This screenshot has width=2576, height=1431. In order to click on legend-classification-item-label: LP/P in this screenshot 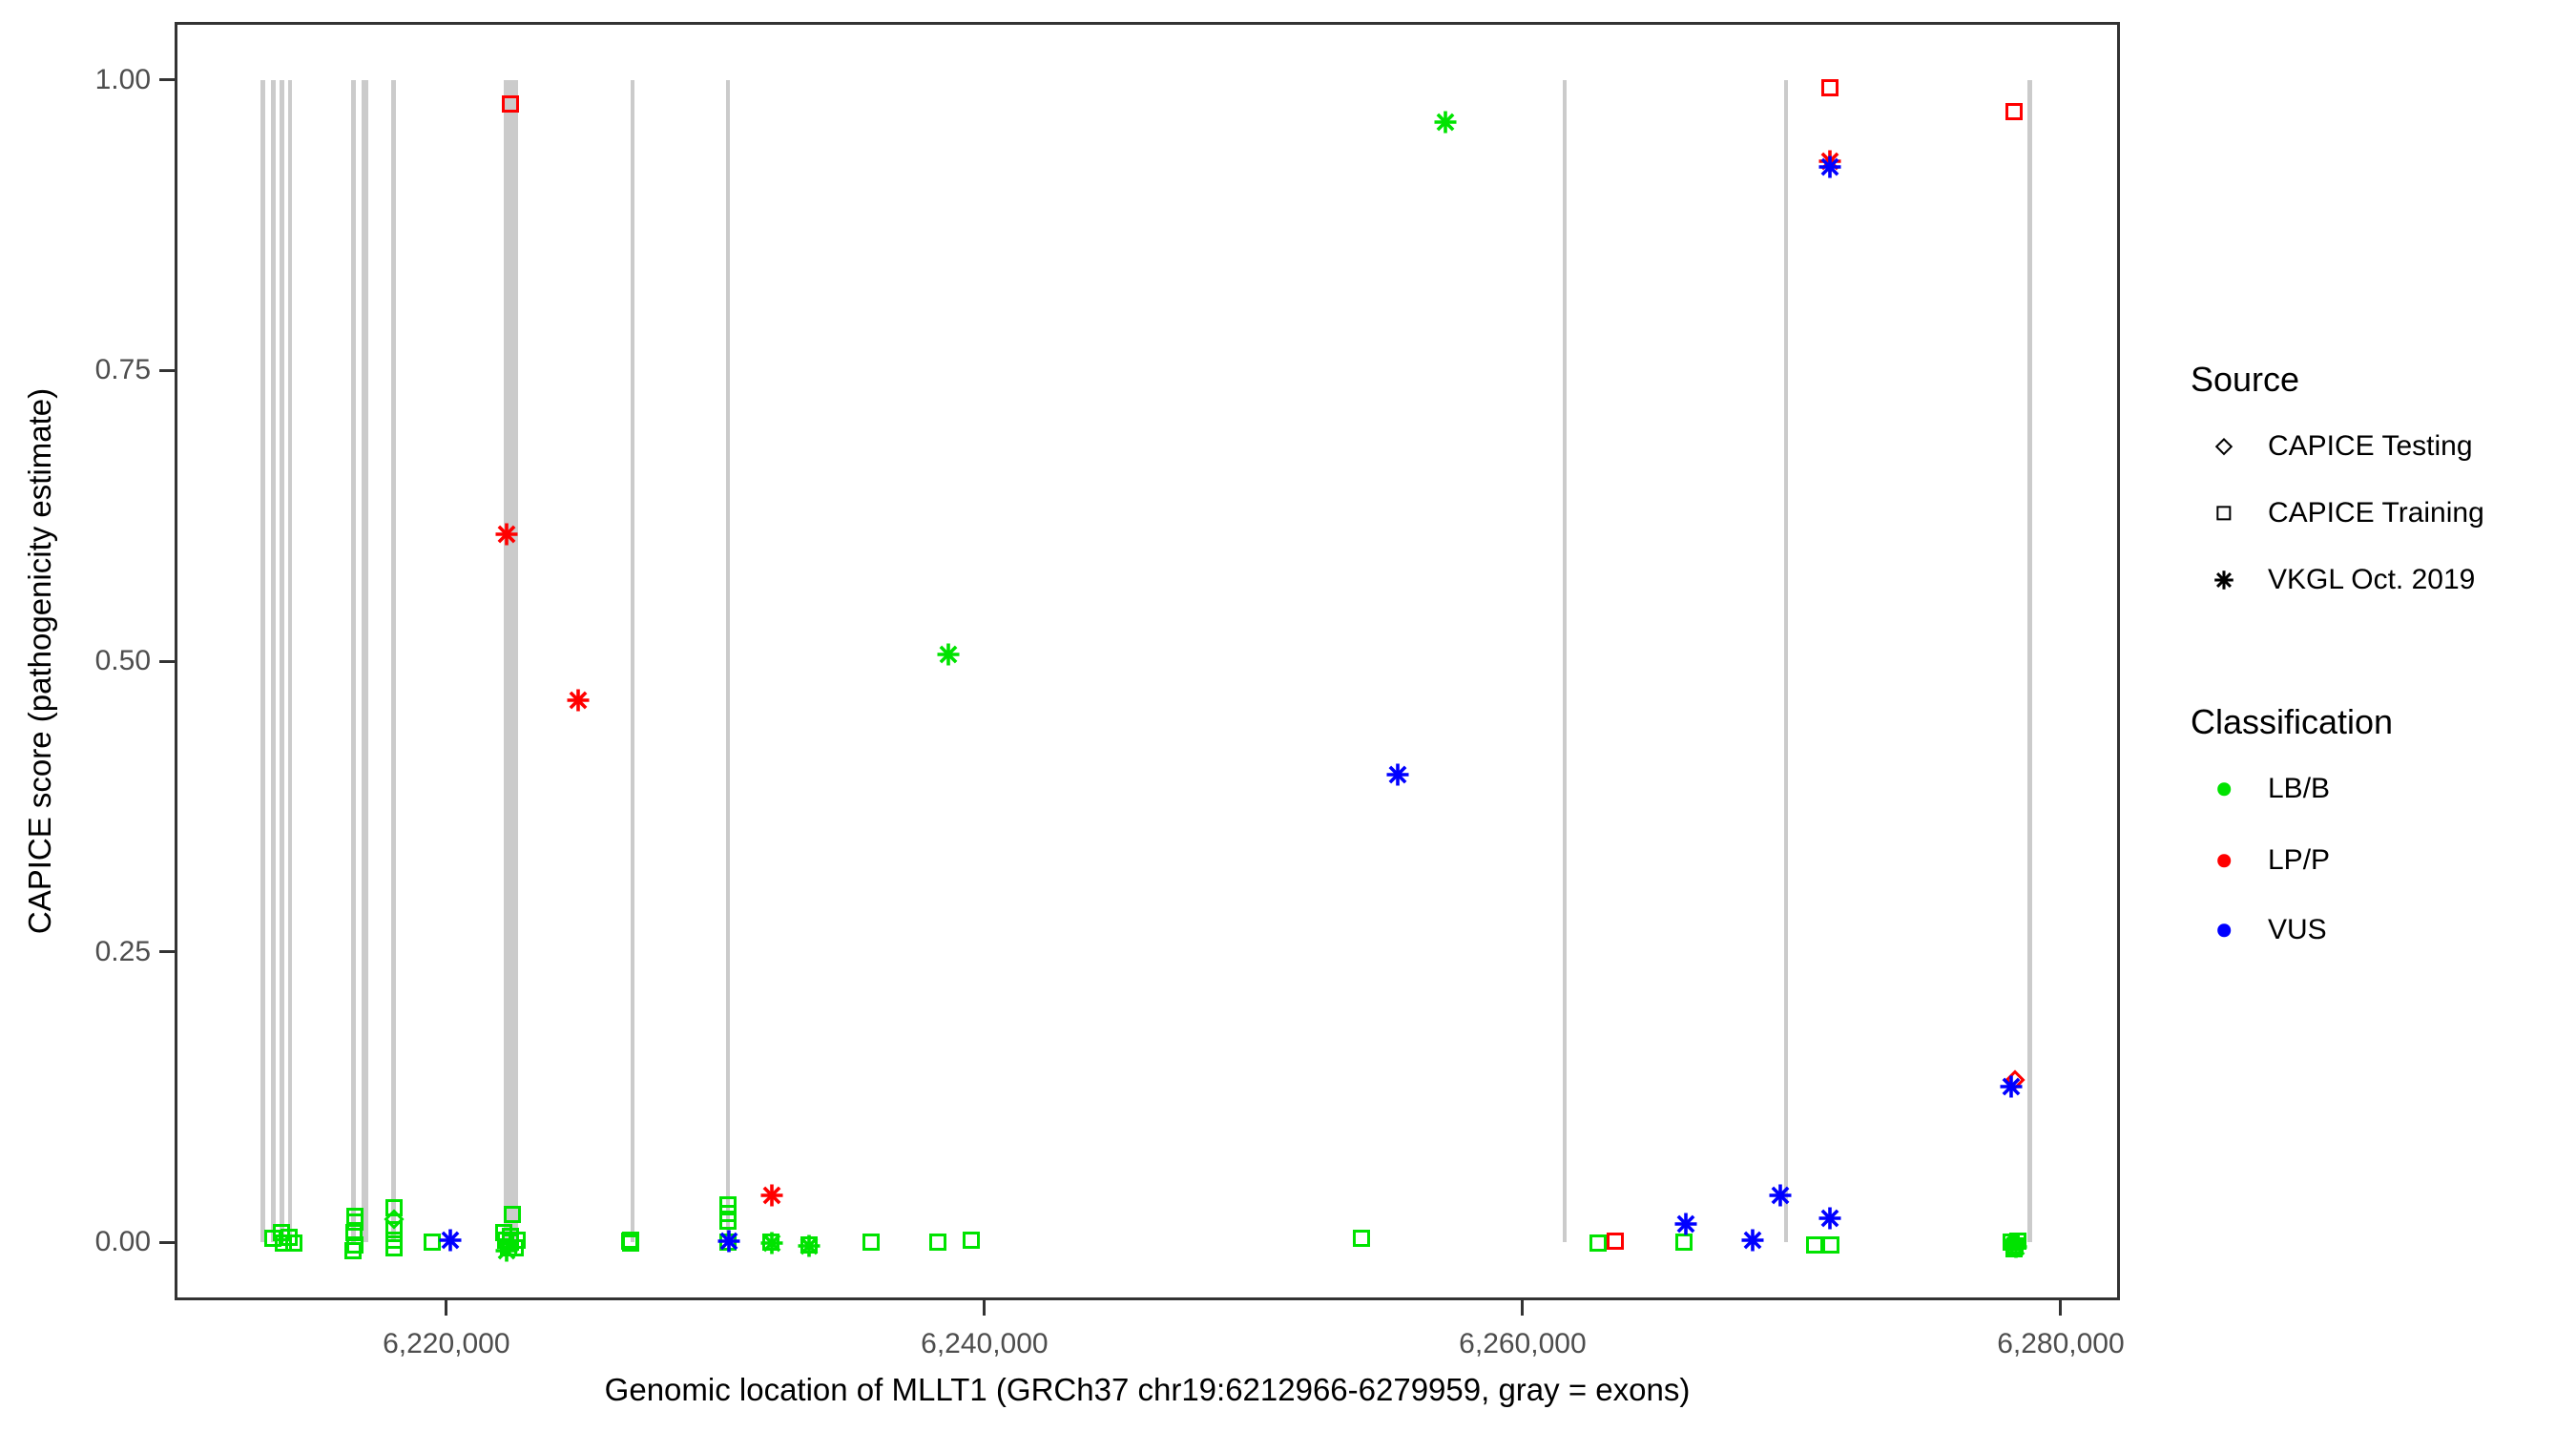, I will do `click(2299, 860)`.